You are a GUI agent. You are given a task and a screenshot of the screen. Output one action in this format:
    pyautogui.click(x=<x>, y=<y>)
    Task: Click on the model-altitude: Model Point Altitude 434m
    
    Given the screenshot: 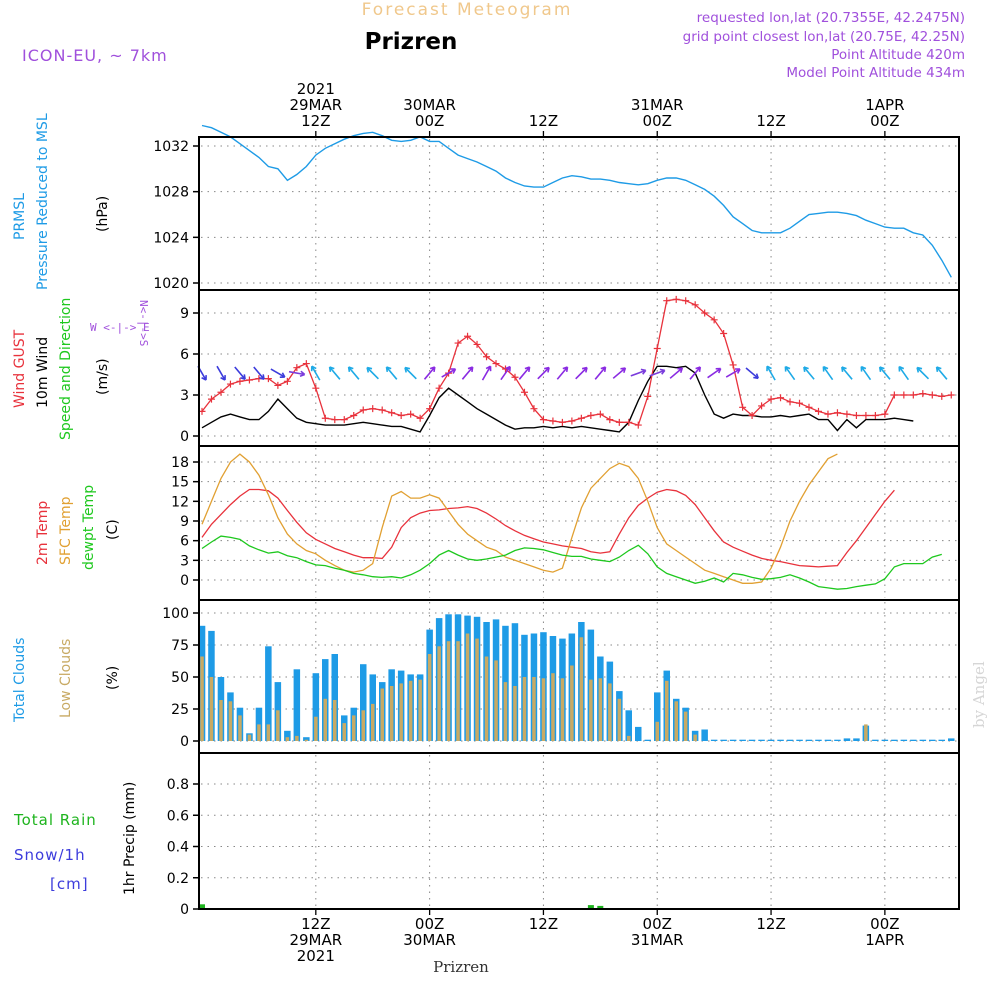 What is the action you would take?
    pyautogui.click(x=875, y=73)
    